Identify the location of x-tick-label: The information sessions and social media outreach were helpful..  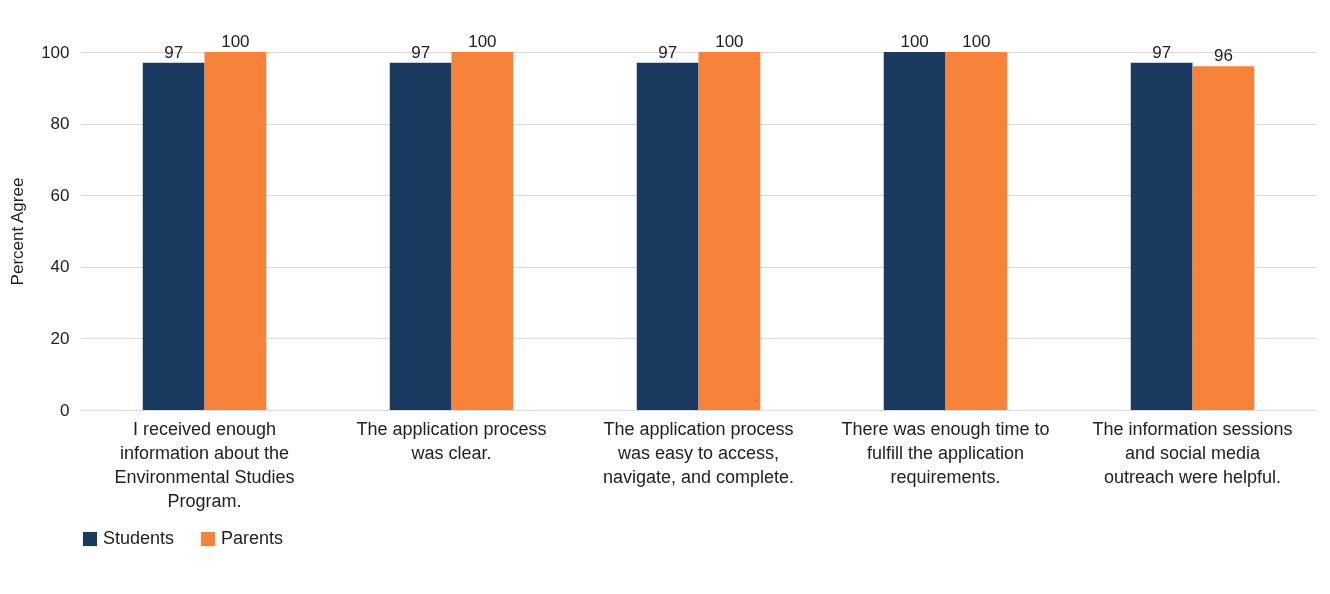
(1192, 452).